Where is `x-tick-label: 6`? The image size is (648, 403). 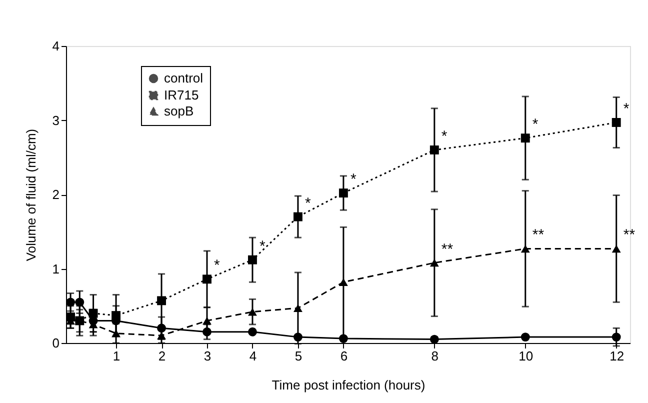
x-tick-label: 6 is located at coordinates (344, 356).